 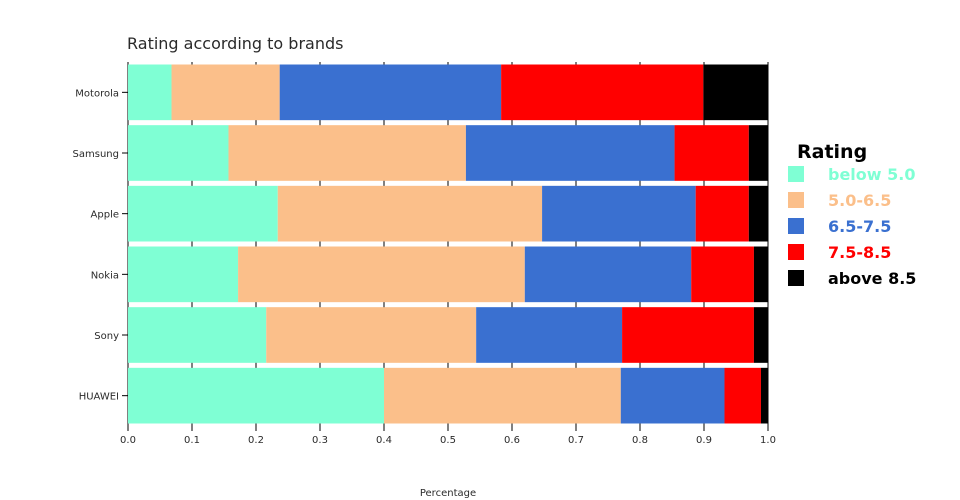 I want to click on y-tick-label: Samsung, so click(x=96, y=154).